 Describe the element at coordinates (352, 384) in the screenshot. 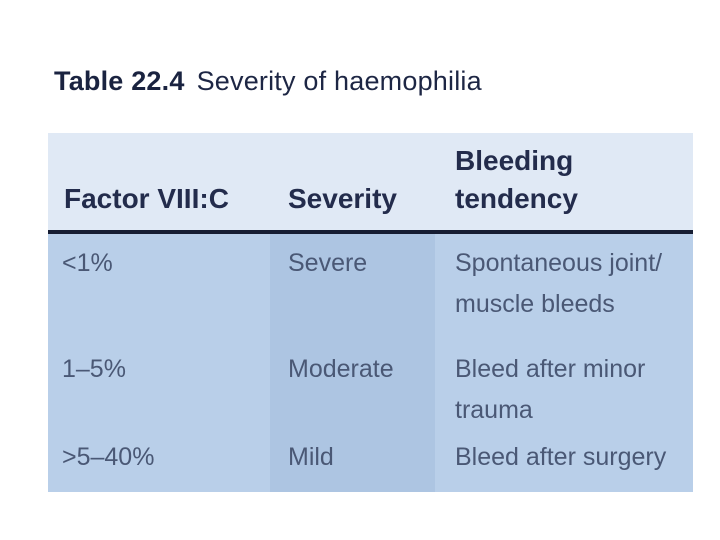

I see `table-cell-severity: Moderate` at that location.